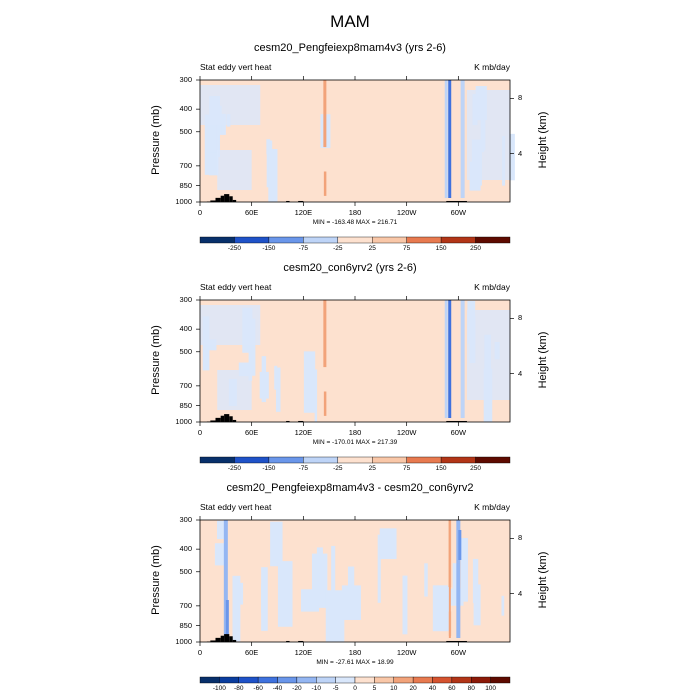 This screenshot has width=700, height=700. I want to click on colorbar-label: 25, so click(372, 468).